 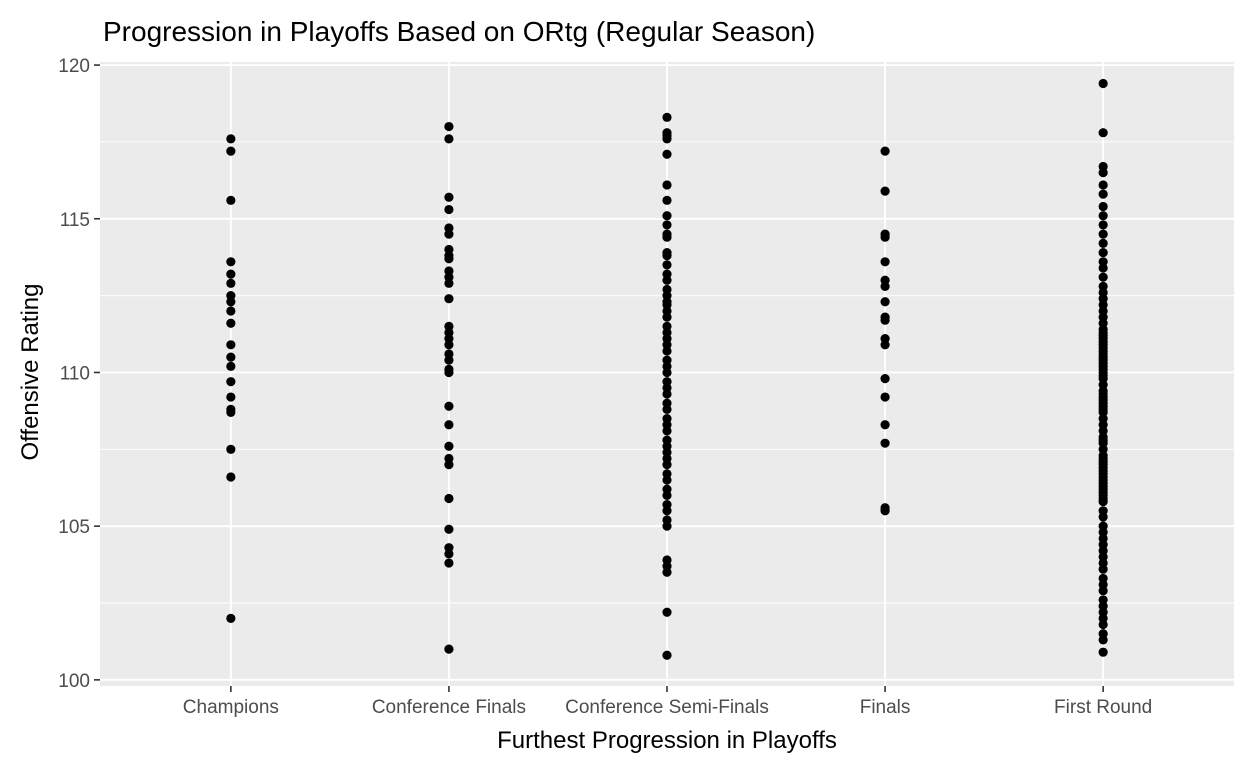 What do you see at coordinates (667, 740) in the screenshot?
I see `x-axis-label: Furthest Progression in Playoffs` at bounding box center [667, 740].